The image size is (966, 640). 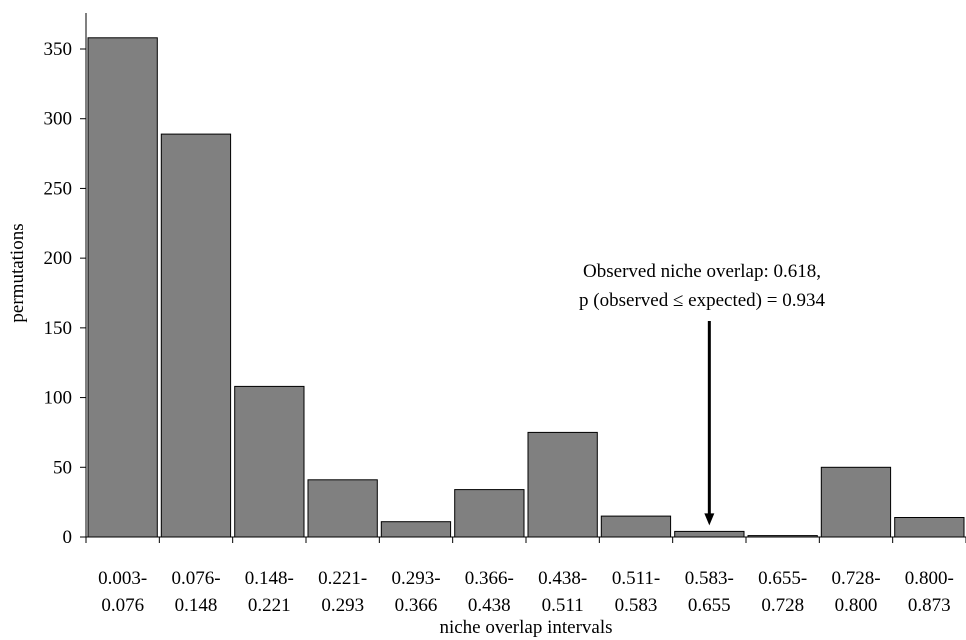 What do you see at coordinates (709, 605) in the screenshot?
I see `x-tick-label-8-1: 0.655` at bounding box center [709, 605].